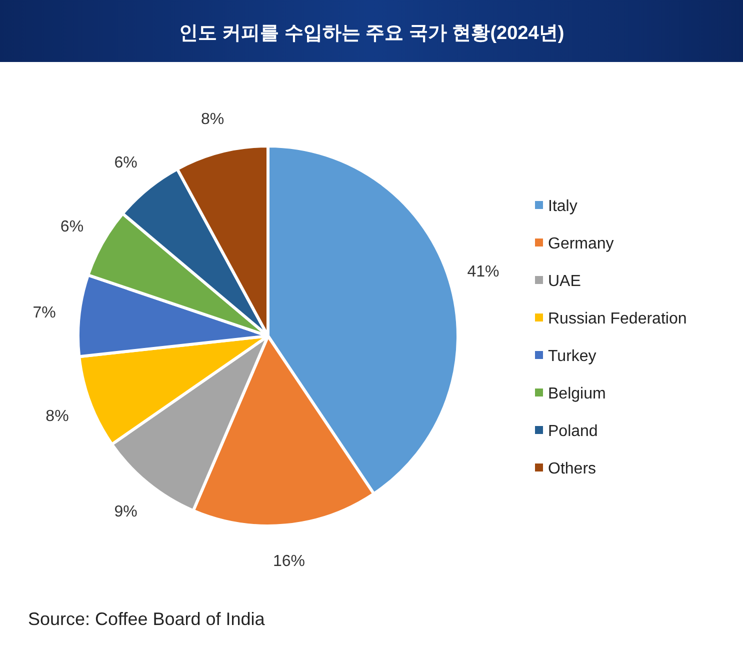 The width and height of the screenshot is (743, 649). I want to click on legend-label: Italy, so click(563, 206).